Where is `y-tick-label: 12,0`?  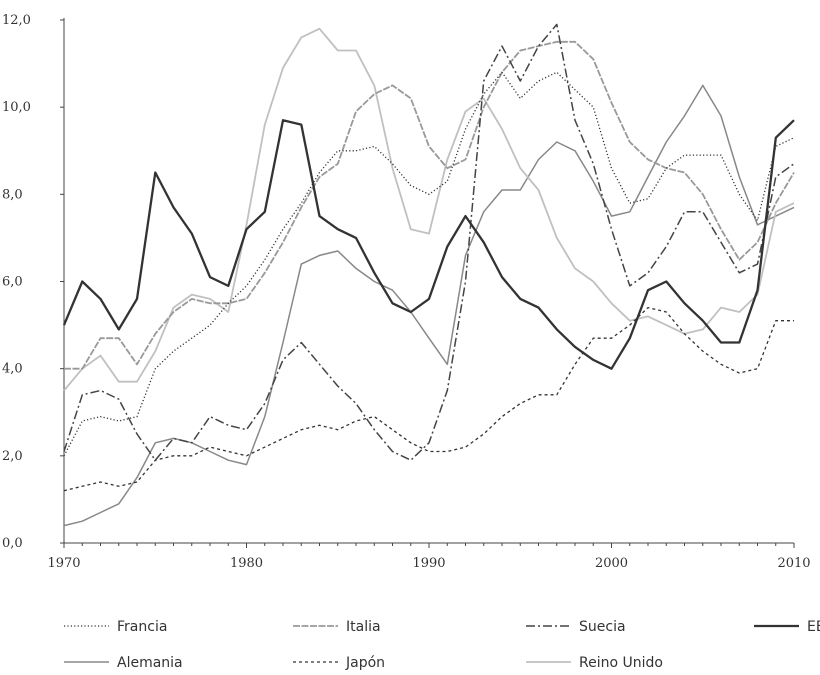
y-tick-label: 12,0 is located at coordinates (16, 20).